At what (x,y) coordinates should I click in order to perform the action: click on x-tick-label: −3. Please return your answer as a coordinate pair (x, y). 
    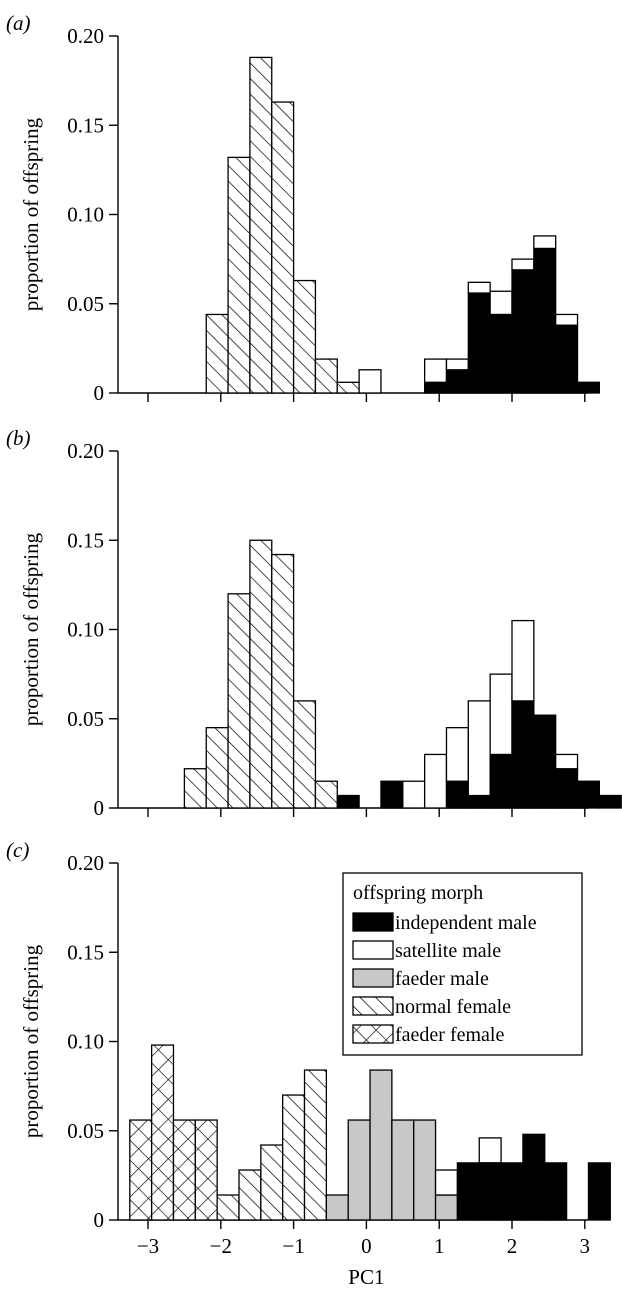
    Looking at the image, I should click on (148, 1246).